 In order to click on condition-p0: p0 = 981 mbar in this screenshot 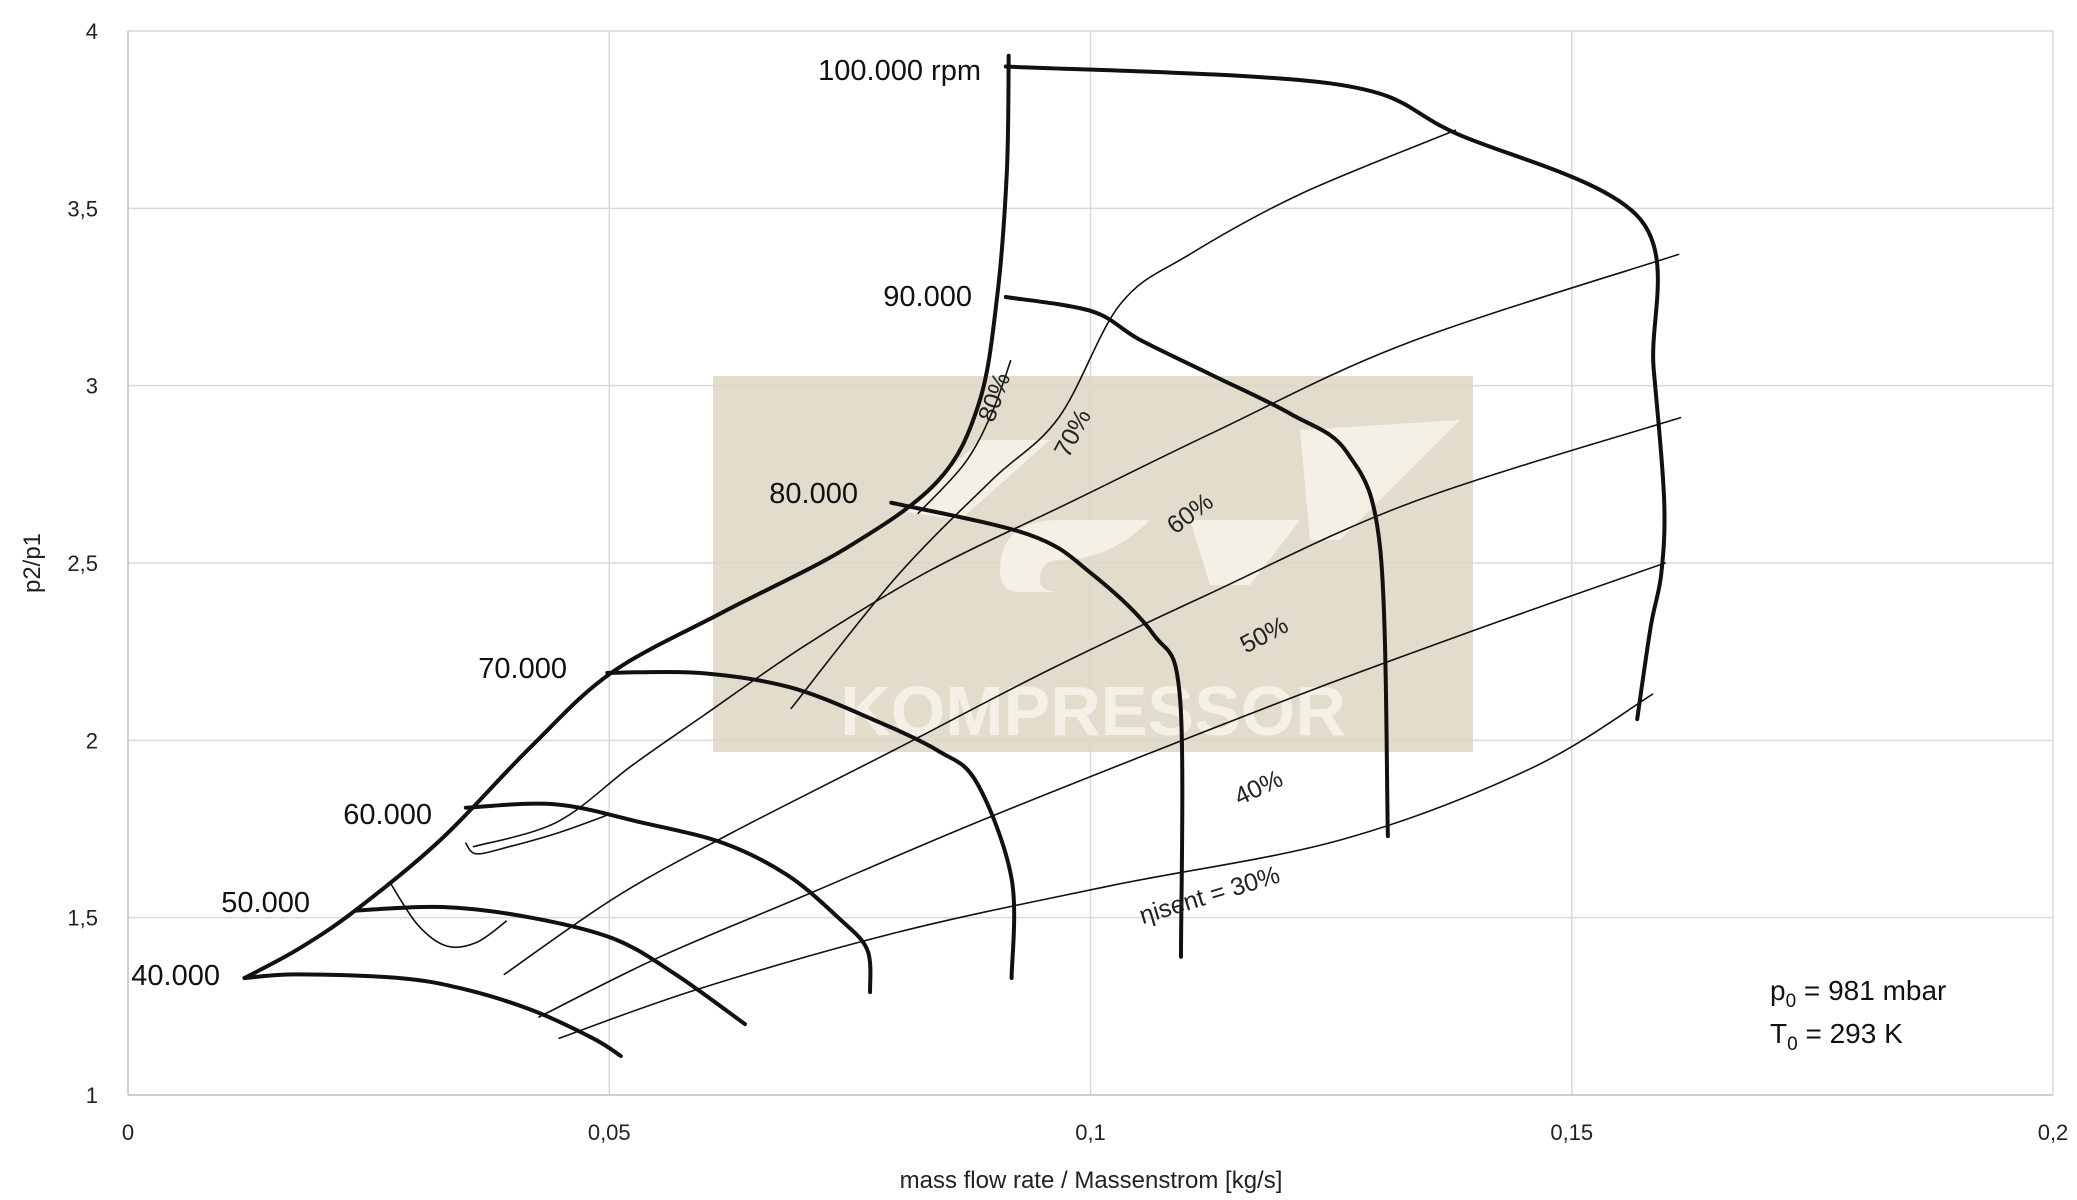, I will do `click(1858, 993)`.